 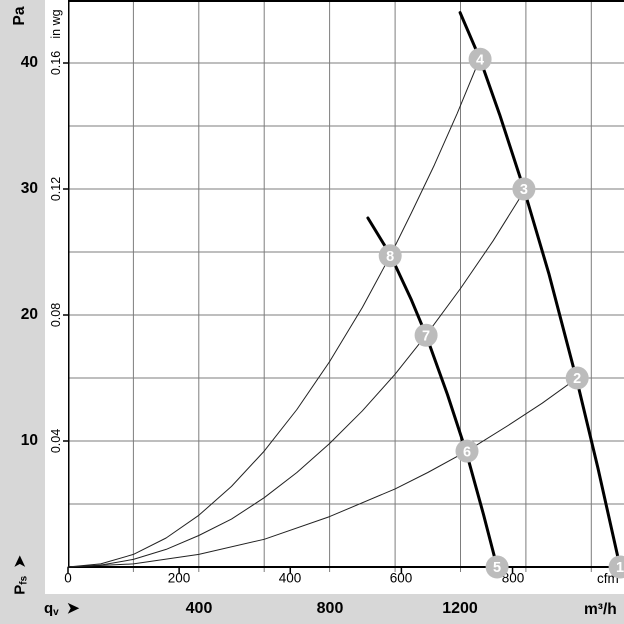 I want to click on y-tick-label-pa: 40, so click(x=29, y=62).